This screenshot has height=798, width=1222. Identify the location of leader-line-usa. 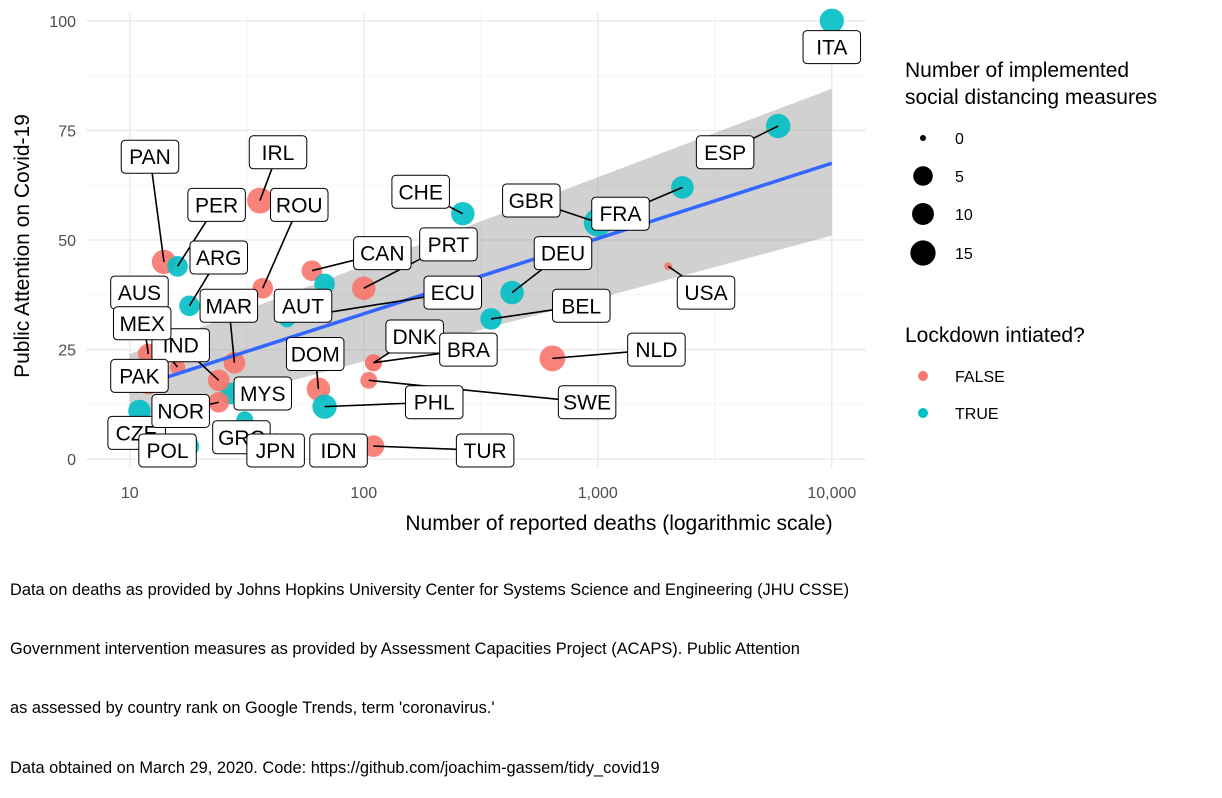
(675, 271).